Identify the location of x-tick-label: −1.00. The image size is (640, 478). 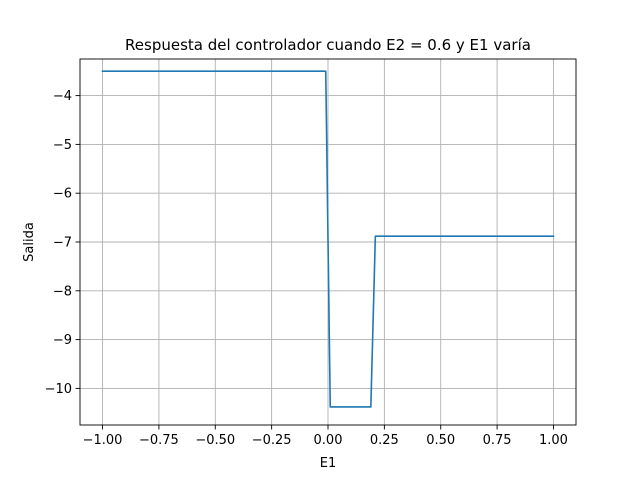
(103, 440).